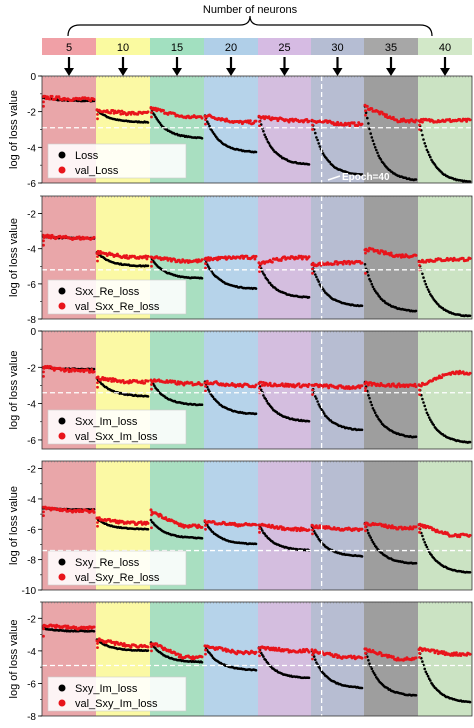 This screenshot has width=474, height=728. Describe the element at coordinates (116, 704) in the screenshot. I see `legend-label: val_Sxy_Im_loss` at that location.